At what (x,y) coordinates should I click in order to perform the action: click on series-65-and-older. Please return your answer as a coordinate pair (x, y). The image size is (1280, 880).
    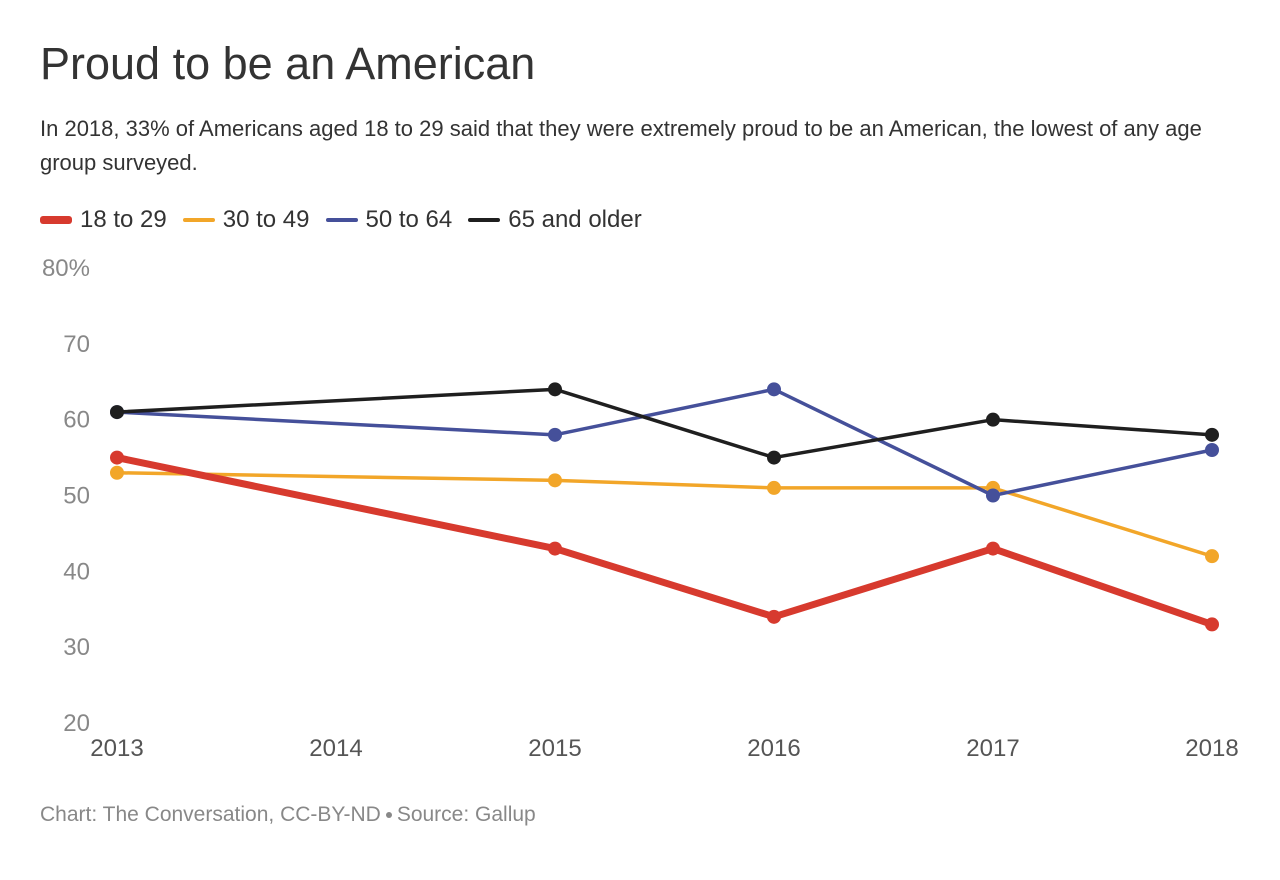
    Looking at the image, I should click on (664, 423).